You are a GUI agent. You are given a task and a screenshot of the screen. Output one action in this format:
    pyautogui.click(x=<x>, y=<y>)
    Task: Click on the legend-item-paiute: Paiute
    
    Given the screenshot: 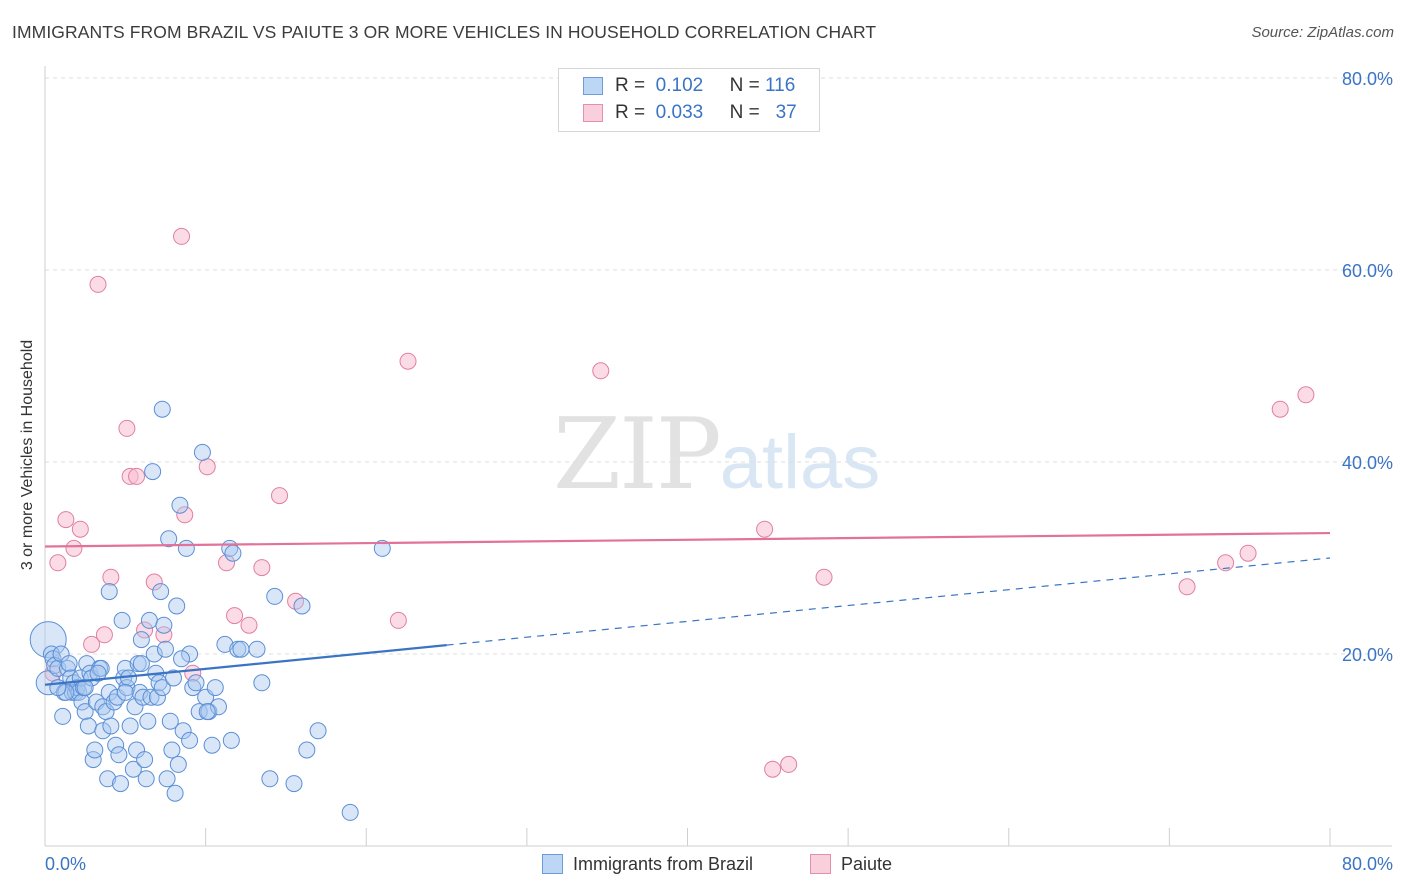 What is the action you would take?
    pyautogui.click(x=851, y=864)
    